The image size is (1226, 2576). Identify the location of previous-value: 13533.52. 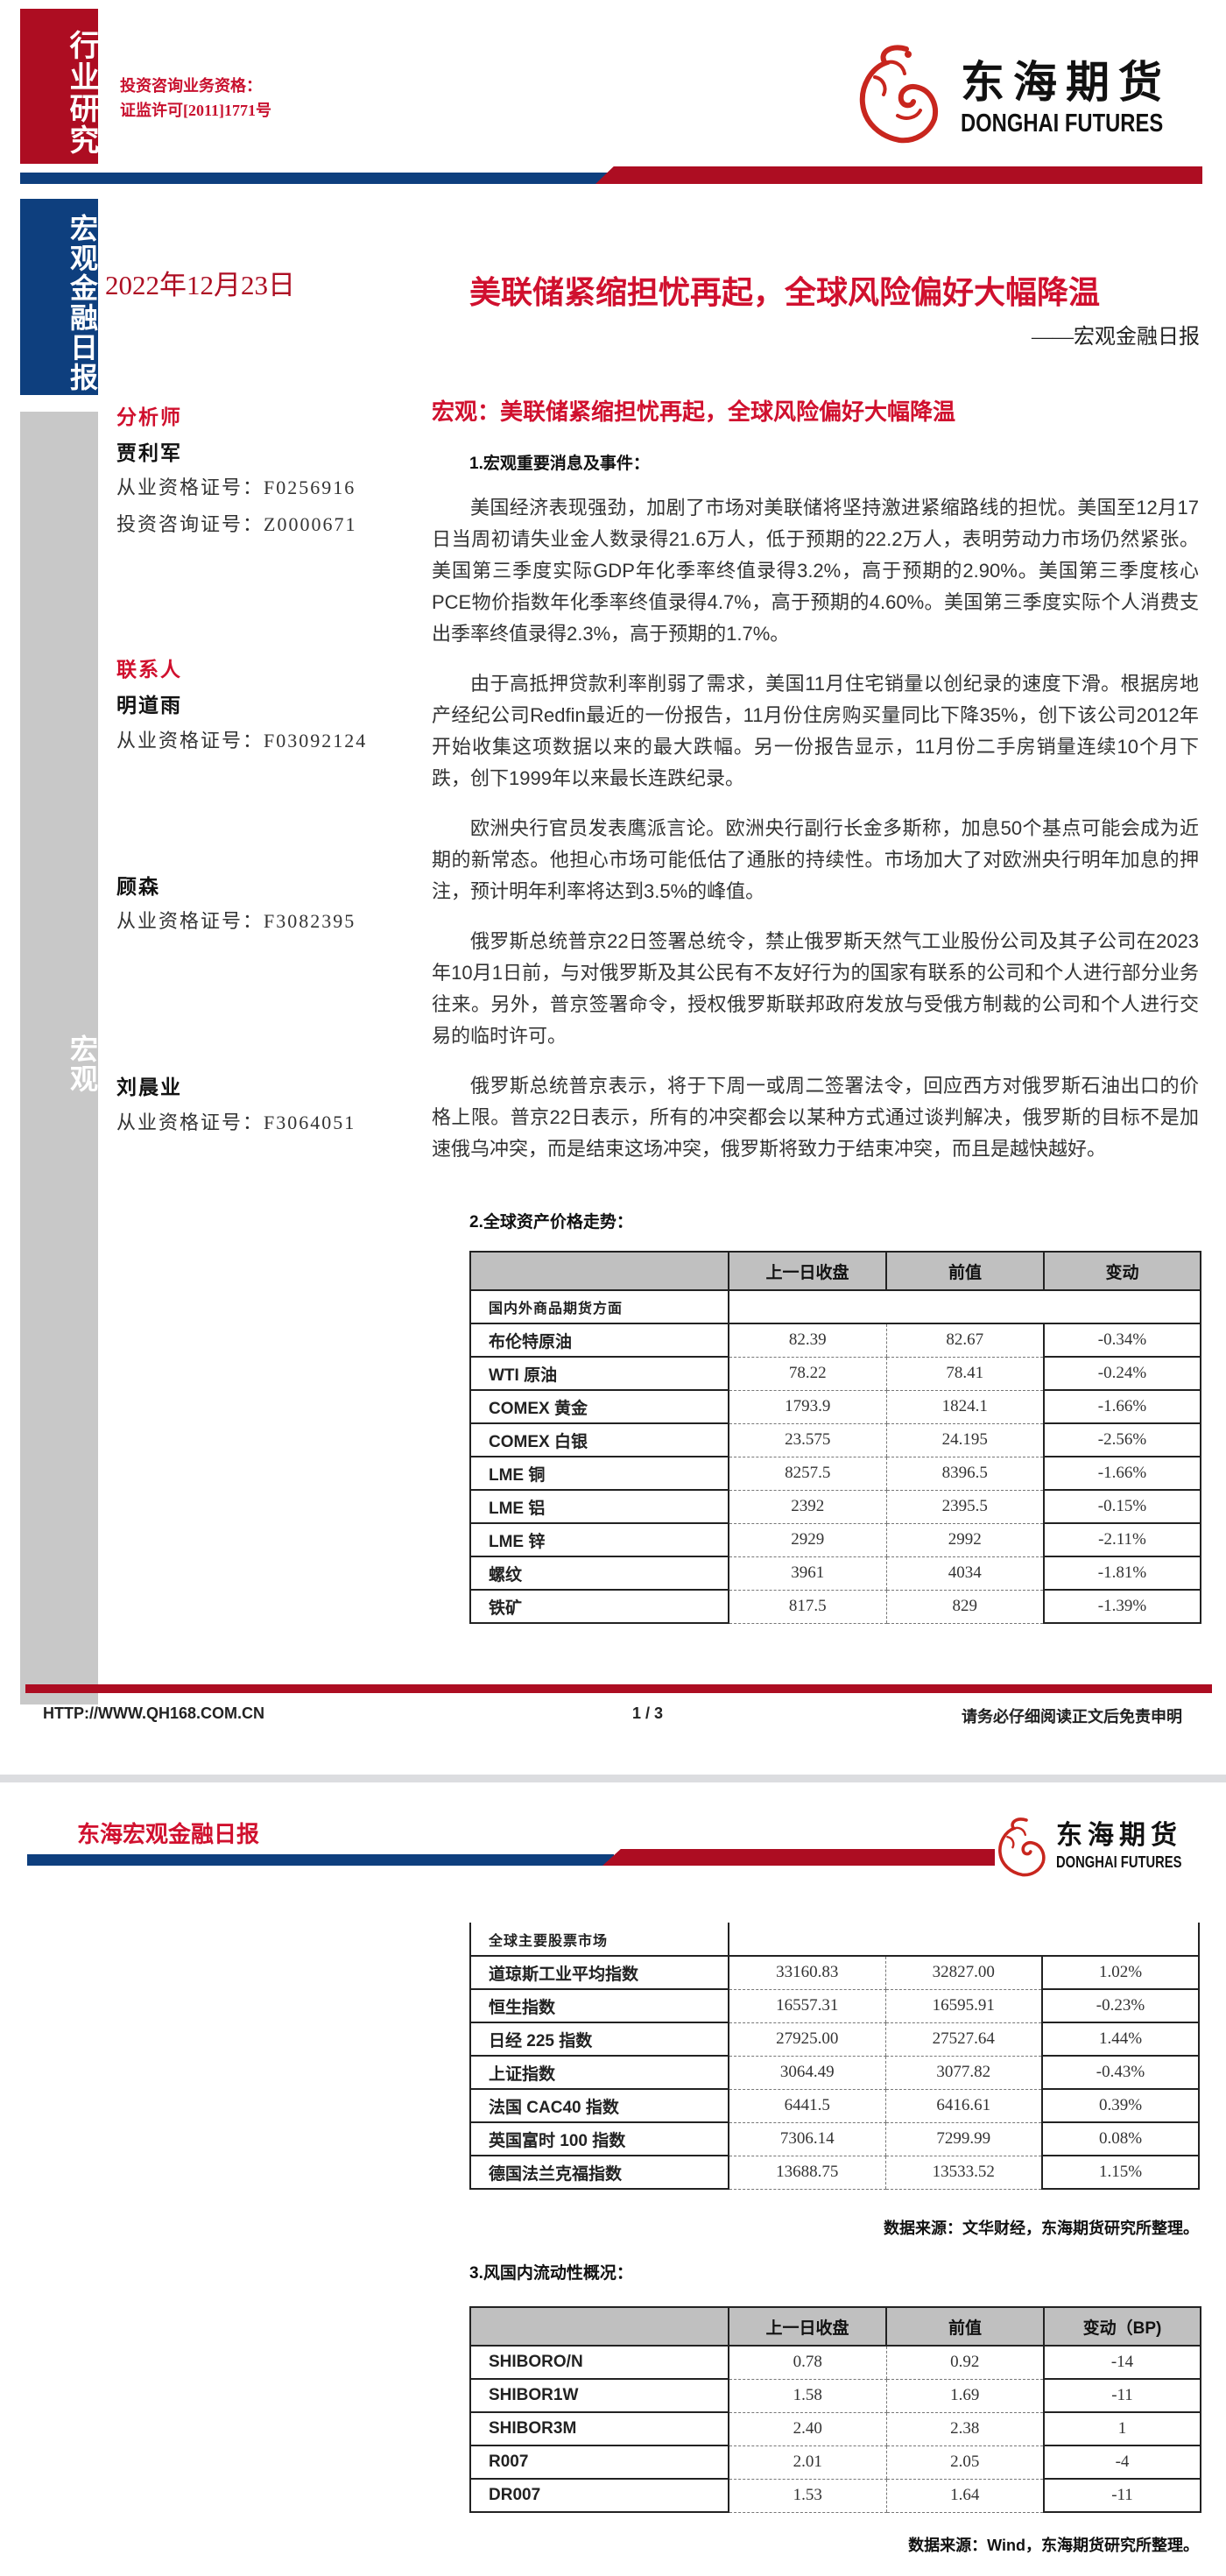
(963, 2173).